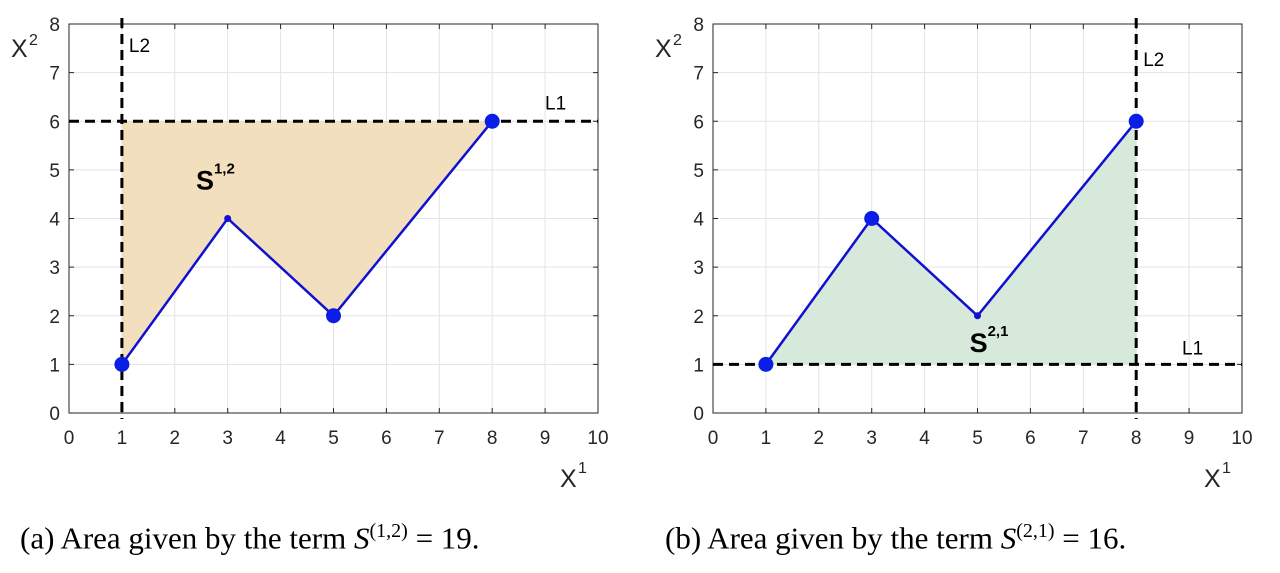 Image resolution: width=1280 pixels, height=573 pixels. What do you see at coordinates (663, 49) in the screenshot?
I see `plot-b-ylabel: X` at bounding box center [663, 49].